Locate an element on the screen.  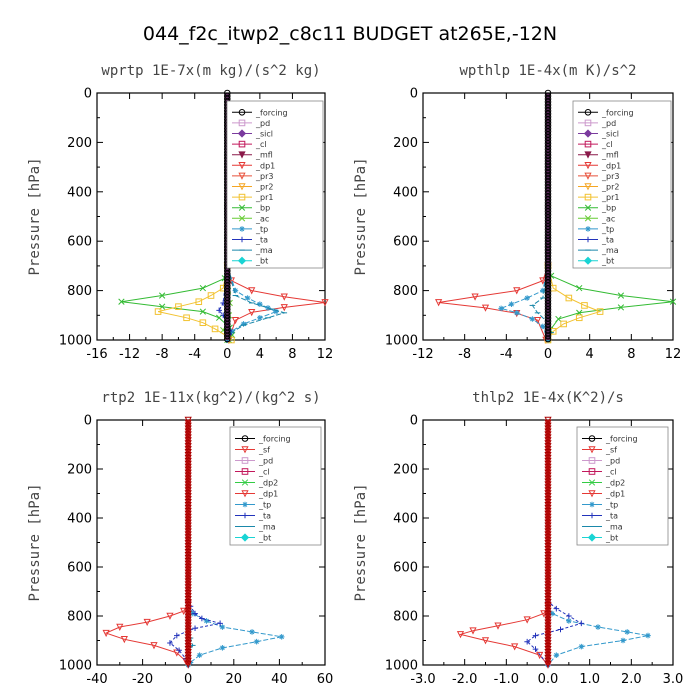
series-line-tp is located at coordinates (524, 217).